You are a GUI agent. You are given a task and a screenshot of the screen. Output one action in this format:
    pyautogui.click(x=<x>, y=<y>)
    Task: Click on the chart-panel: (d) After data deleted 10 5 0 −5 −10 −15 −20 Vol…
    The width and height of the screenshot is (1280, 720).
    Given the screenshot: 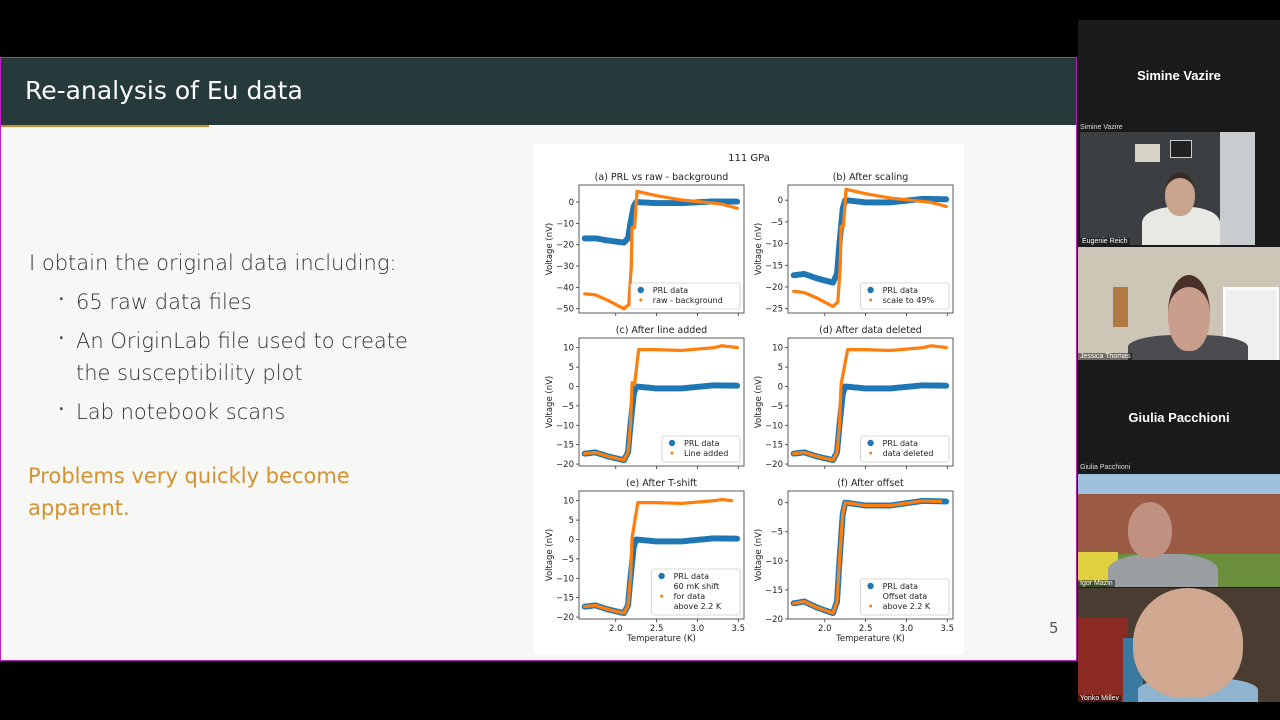 What is the action you would take?
    pyautogui.click(x=854, y=397)
    